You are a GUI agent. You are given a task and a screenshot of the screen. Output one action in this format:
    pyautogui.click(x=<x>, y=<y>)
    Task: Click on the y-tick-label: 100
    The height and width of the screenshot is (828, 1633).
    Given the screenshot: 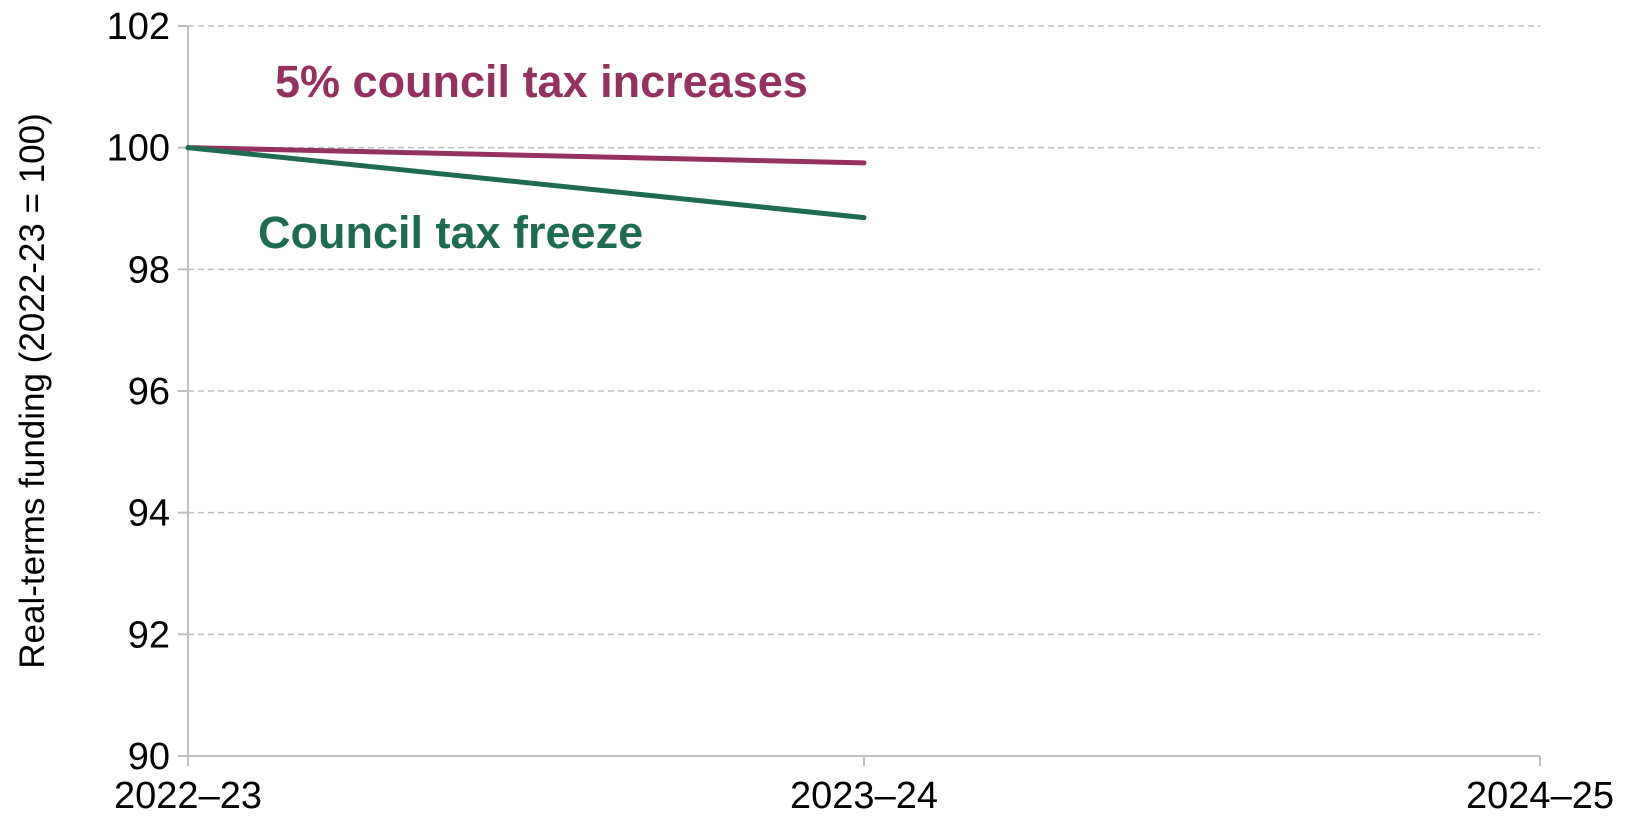 What is the action you would take?
    pyautogui.click(x=138, y=149)
    